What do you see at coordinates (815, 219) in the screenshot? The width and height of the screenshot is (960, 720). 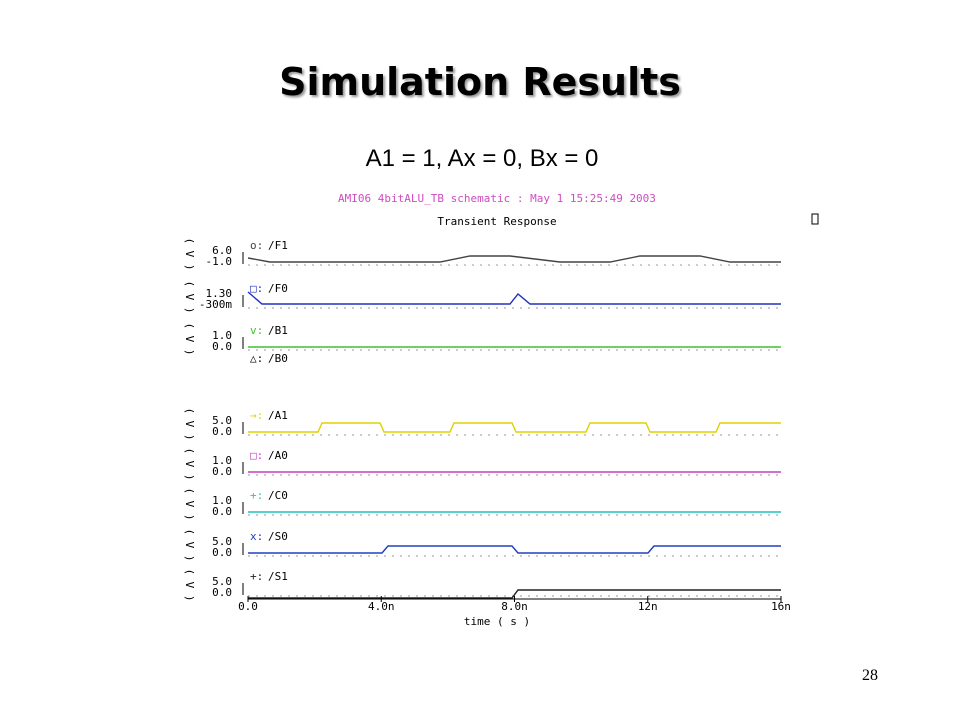 I see `panel-icon` at bounding box center [815, 219].